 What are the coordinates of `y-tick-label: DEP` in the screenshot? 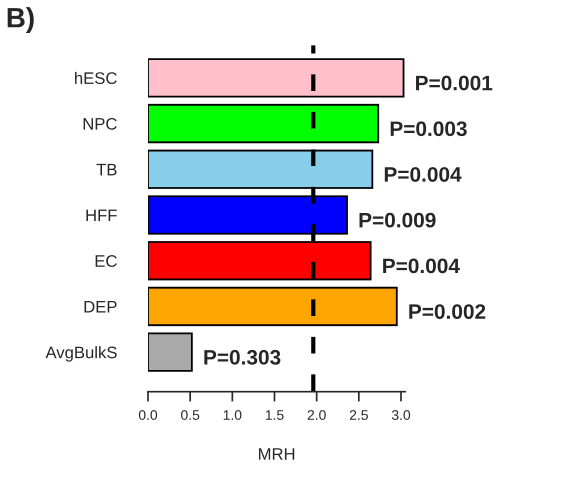 It's located at (100, 306).